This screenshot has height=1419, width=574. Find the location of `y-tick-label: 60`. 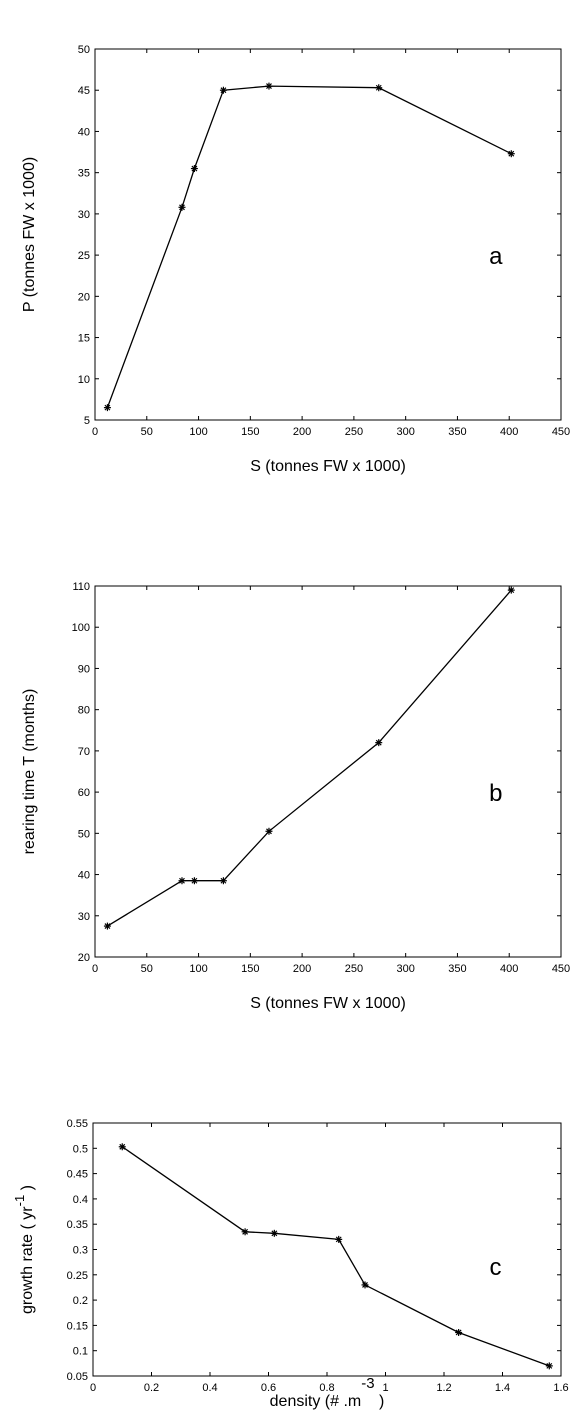

y-tick-label: 60 is located at coordinates (84, 793).